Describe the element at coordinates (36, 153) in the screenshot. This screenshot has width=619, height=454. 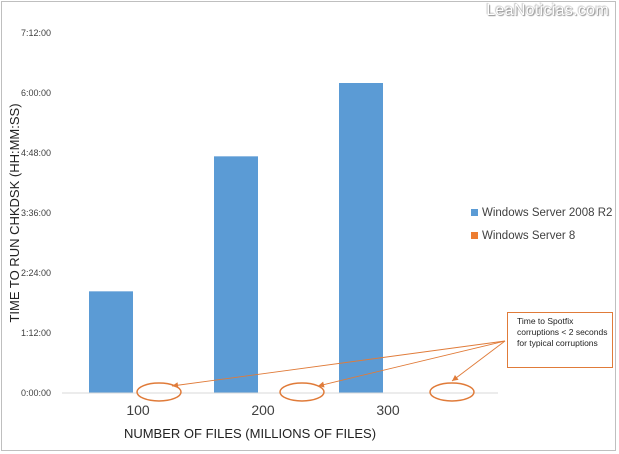
I see `y-tick-label: 4:48:00` at that location.